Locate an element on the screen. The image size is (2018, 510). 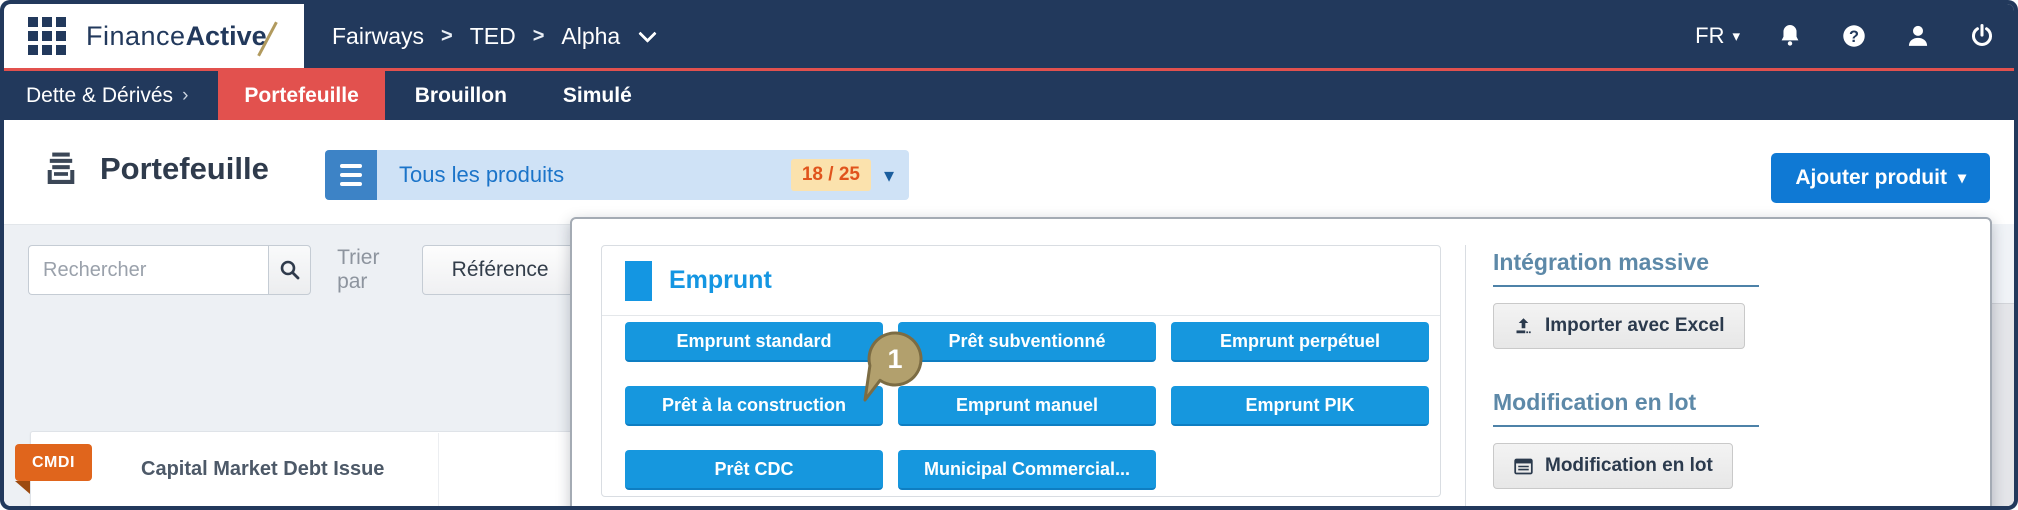
scrollbar-track is located at coordinates (2003, 365).